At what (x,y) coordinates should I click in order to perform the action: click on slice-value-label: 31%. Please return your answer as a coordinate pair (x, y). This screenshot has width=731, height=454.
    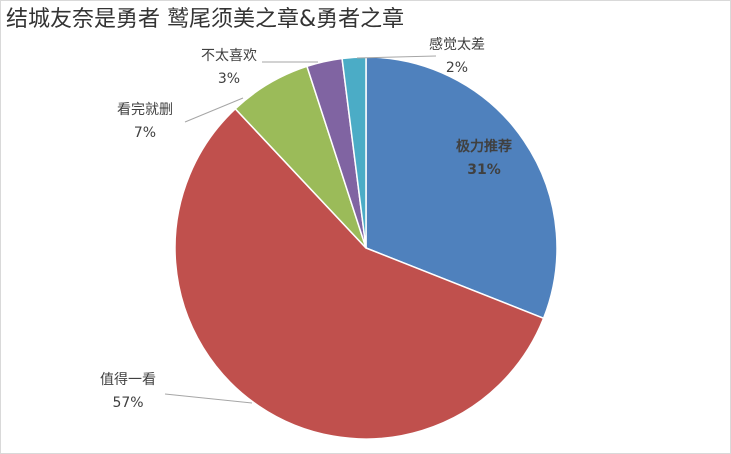
    Looking at the image, I should click on (484, 170).